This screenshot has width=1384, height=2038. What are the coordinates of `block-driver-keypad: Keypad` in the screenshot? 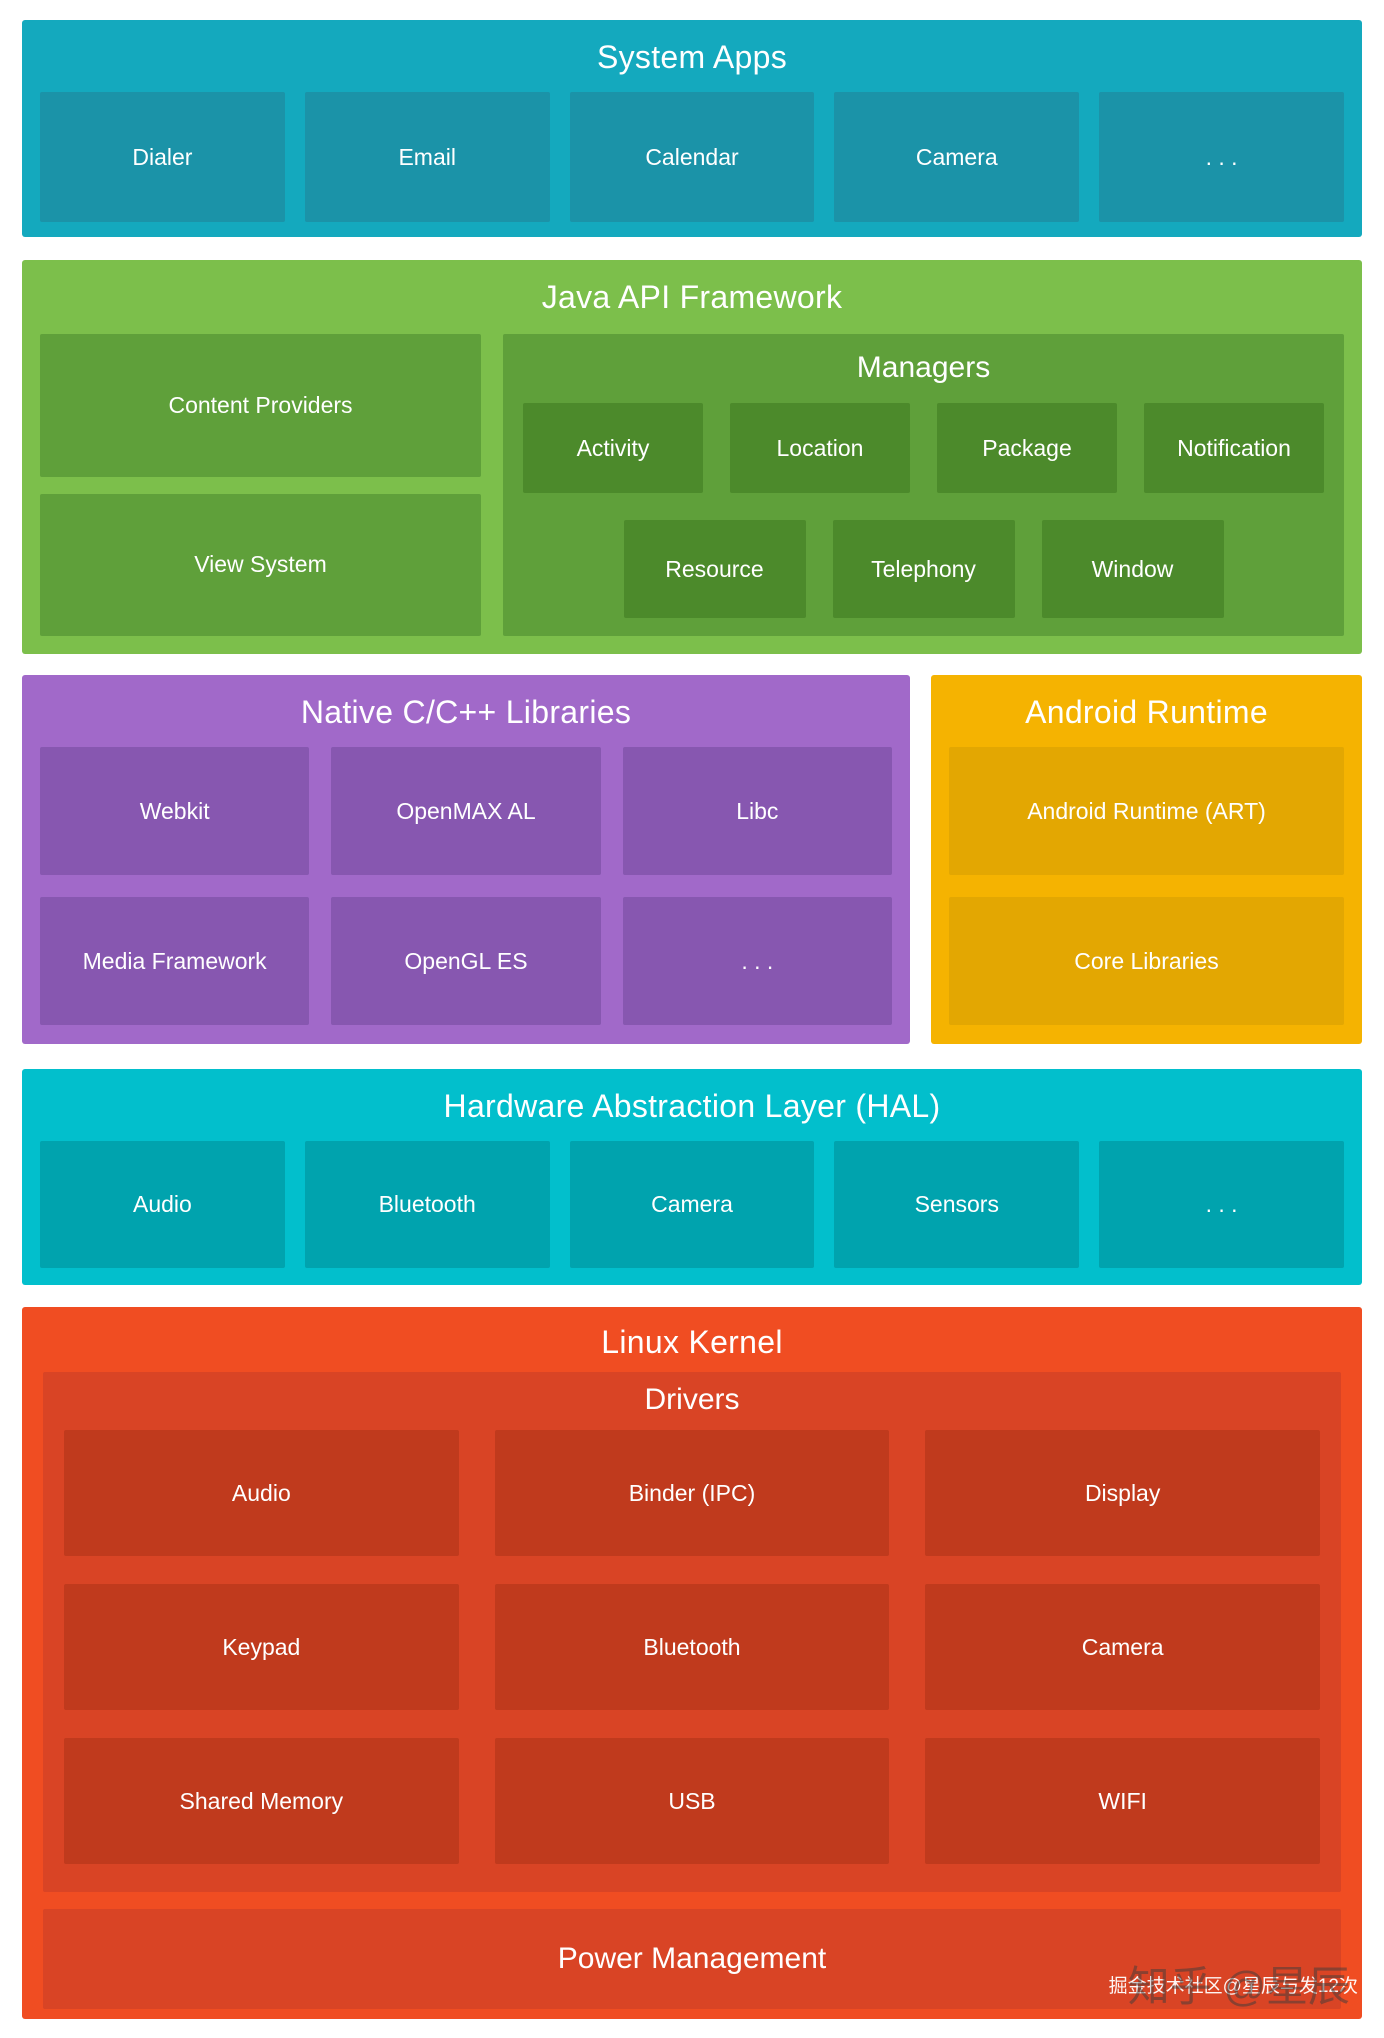 It's located at (261, 1647).